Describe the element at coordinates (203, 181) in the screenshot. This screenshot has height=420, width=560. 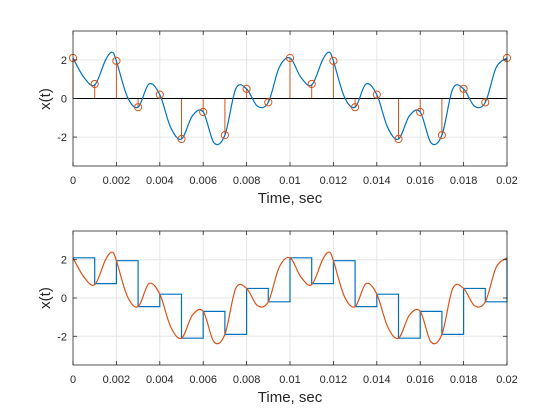
I see `top-plot-x-tick-label: 0.006` at that location.